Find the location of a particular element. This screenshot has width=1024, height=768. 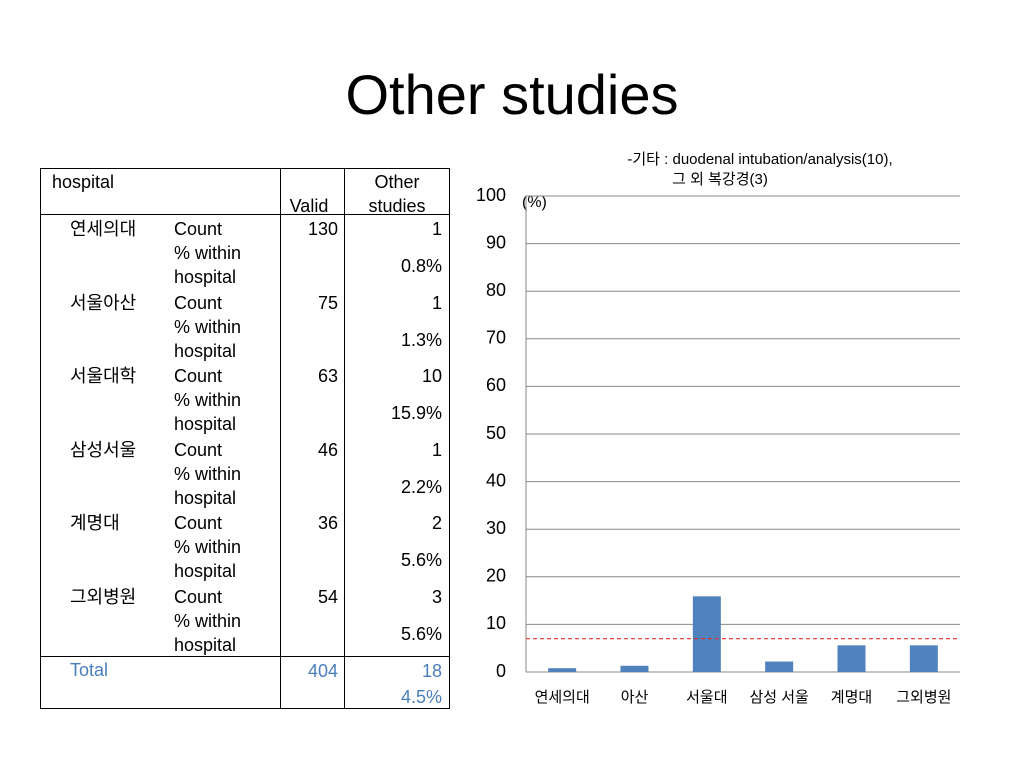

x-tick-label: 서울대 is located at coordinates (706, 697).